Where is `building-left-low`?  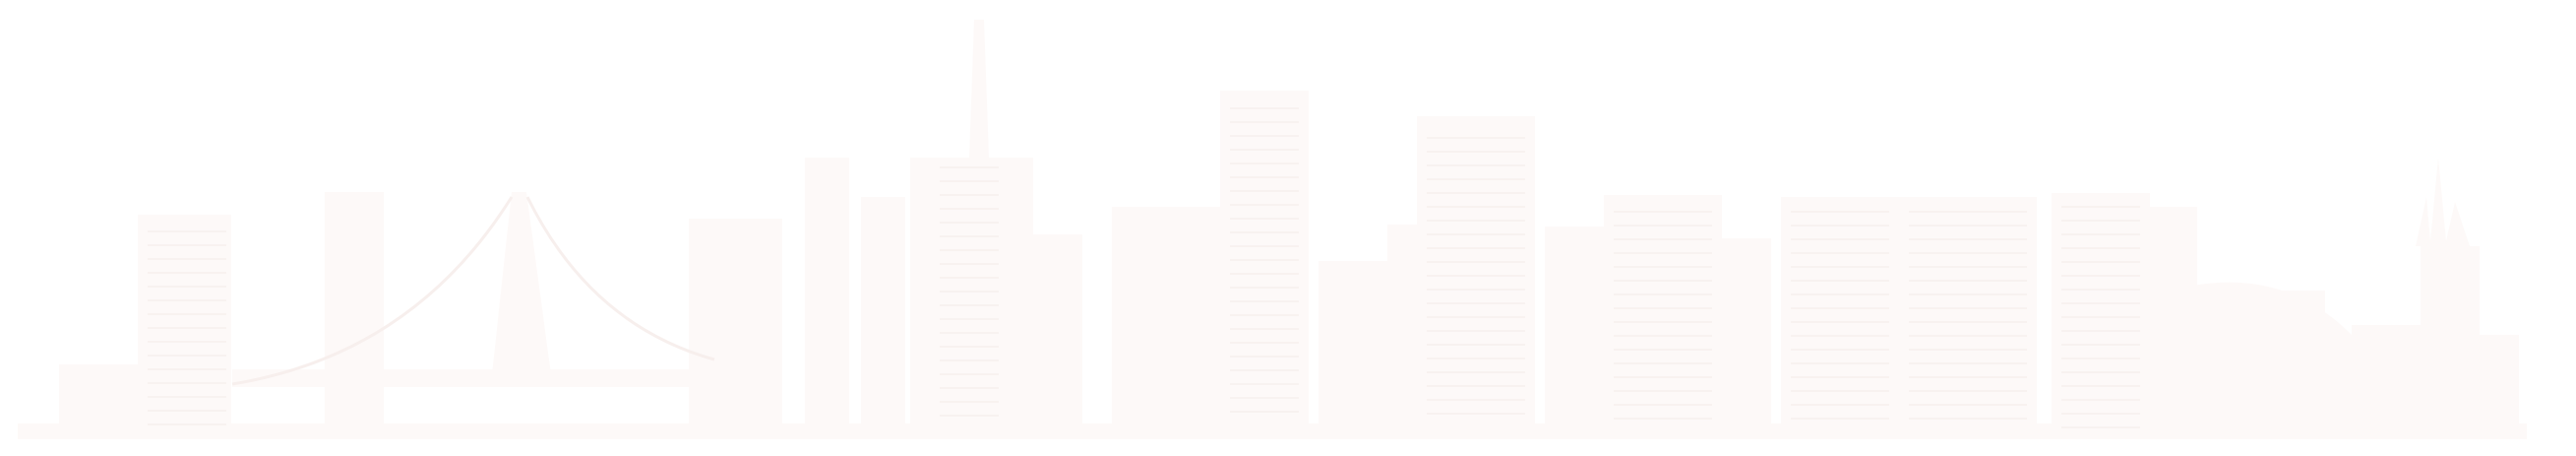
building-left-low is located at coordinates (98, 398).